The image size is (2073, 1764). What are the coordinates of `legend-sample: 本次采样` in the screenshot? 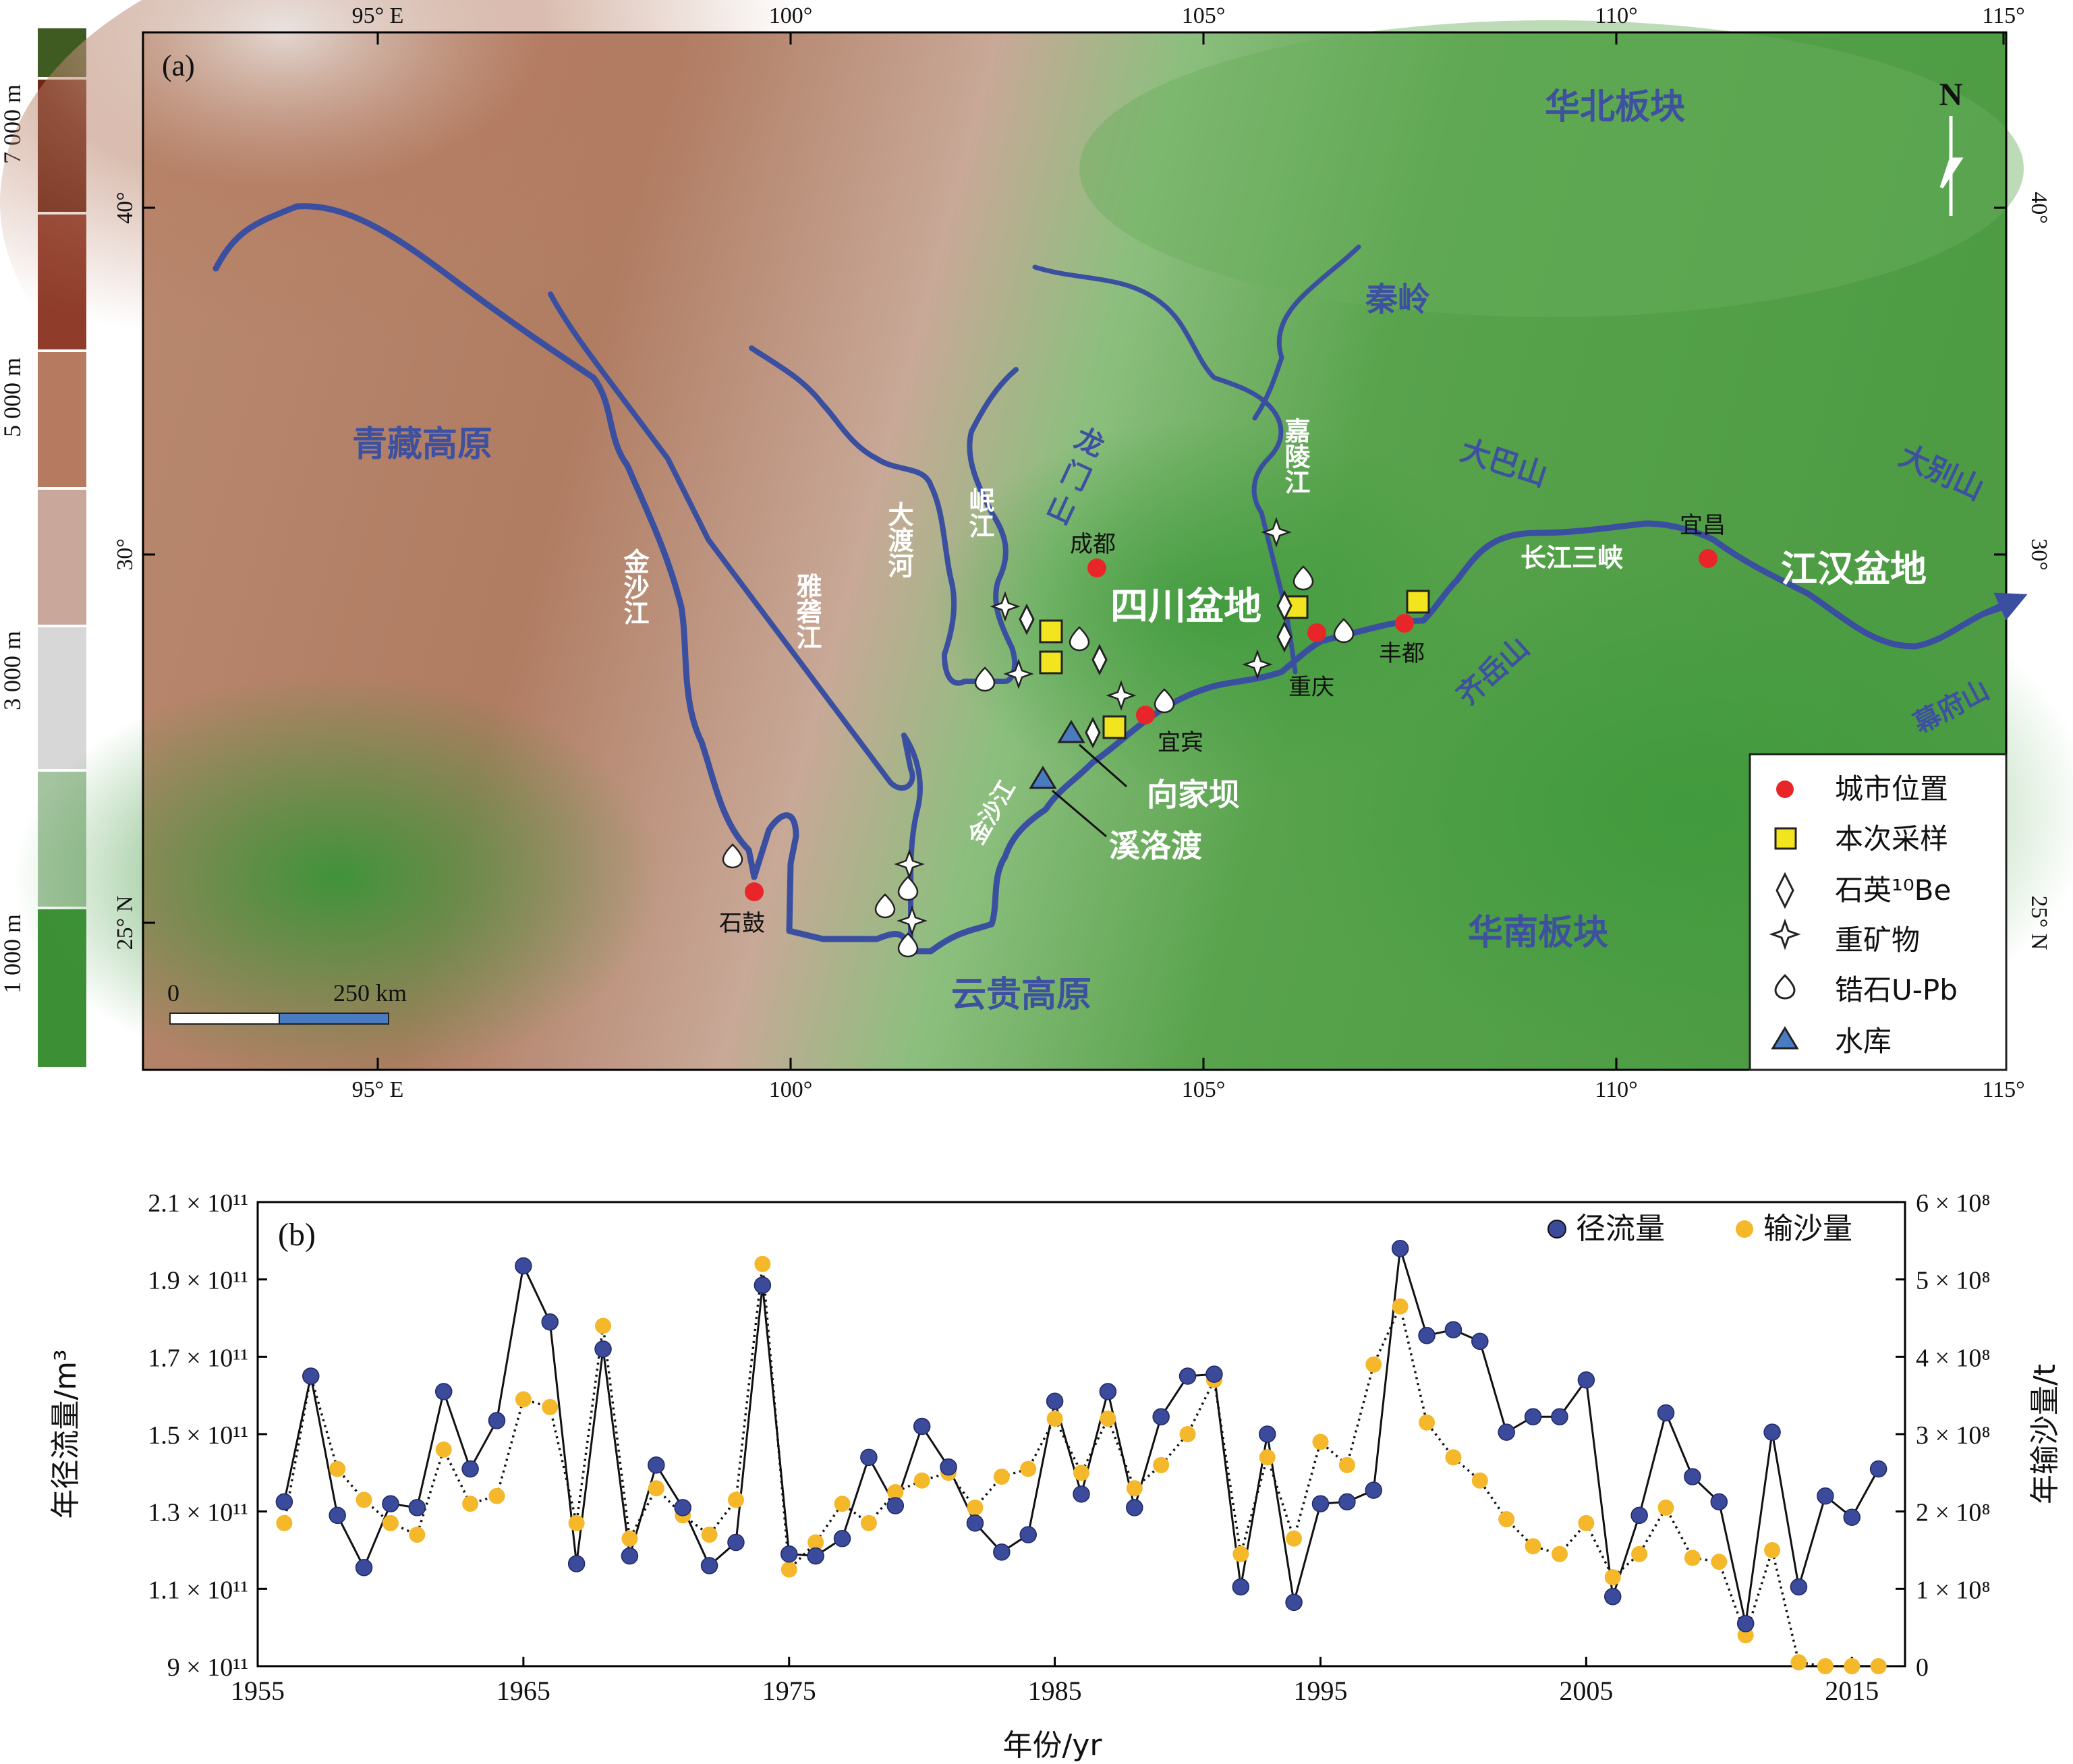 It's located at (1892, 838).